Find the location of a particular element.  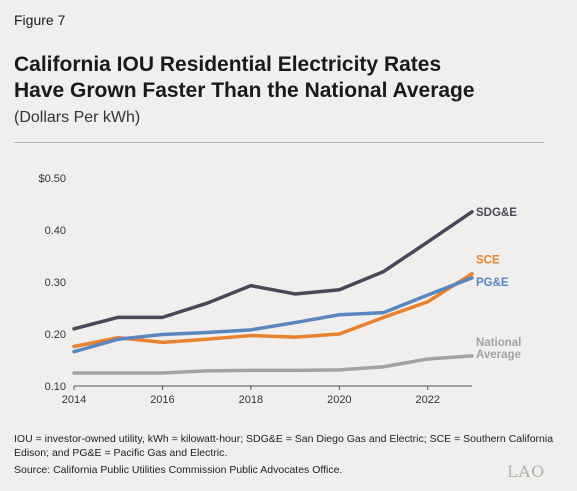

chart-subtitle: (Dollars Per kWh) is located at coordinates (77, 117).